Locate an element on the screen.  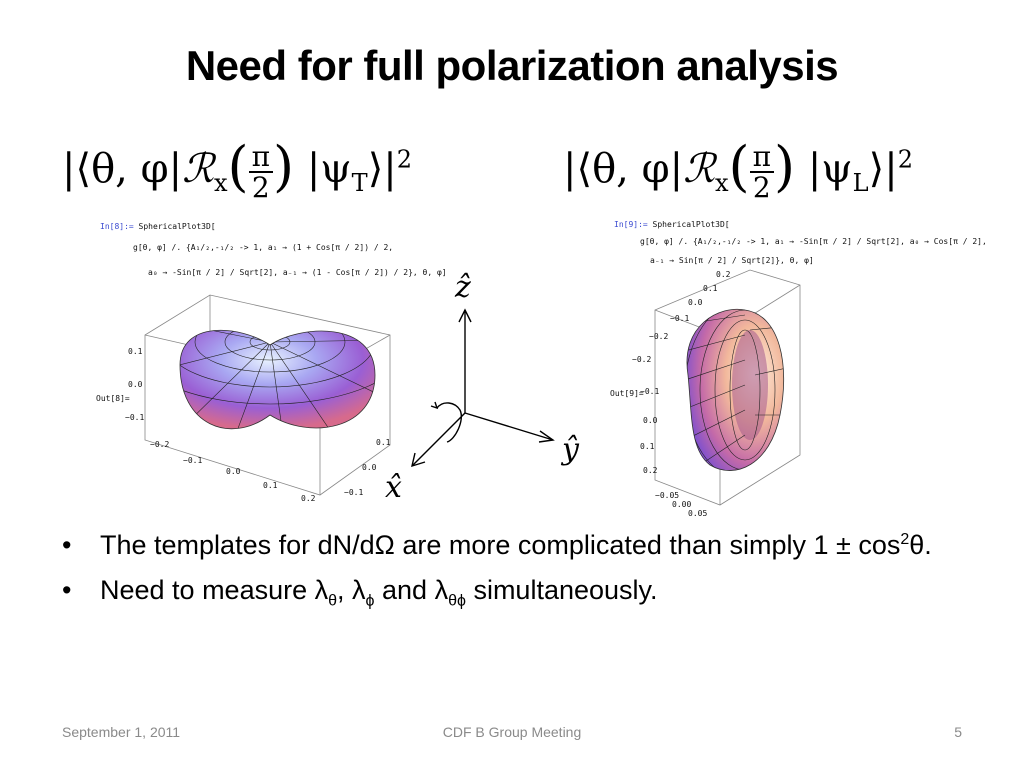
x-axis is located at coordinates (438, 439).